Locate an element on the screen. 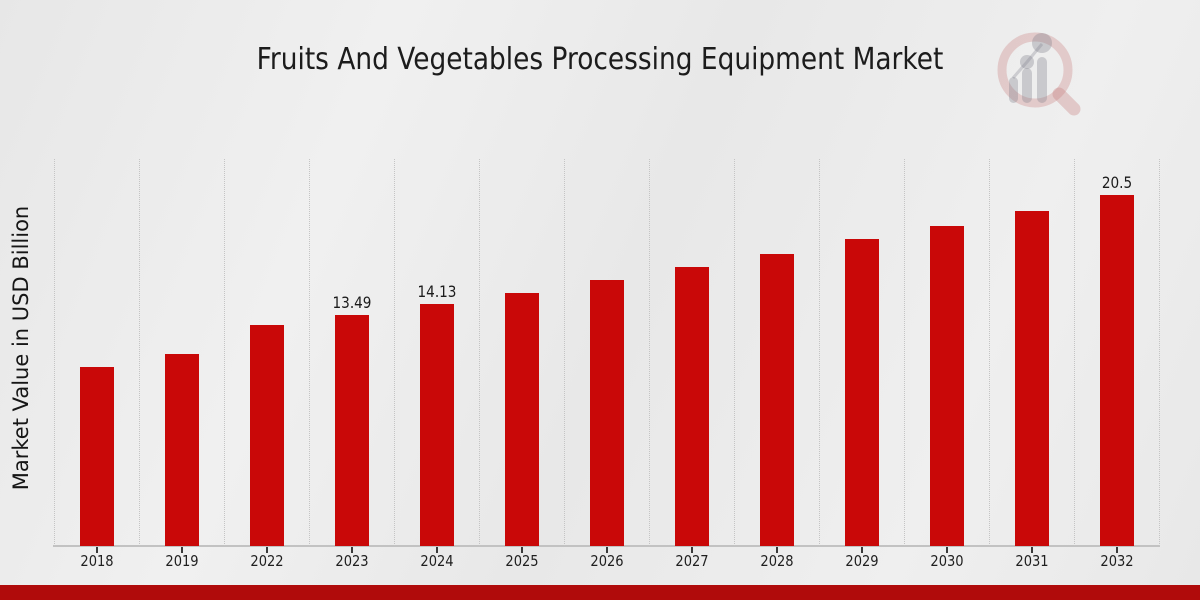 The height and width of the screenshot is (600, 1200). value-label-2032: 20.5 is located at coordinates (1116, 183).